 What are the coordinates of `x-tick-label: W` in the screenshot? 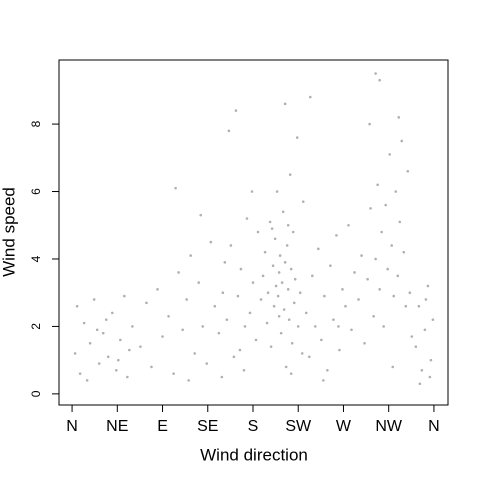 It's located at (344, 426).